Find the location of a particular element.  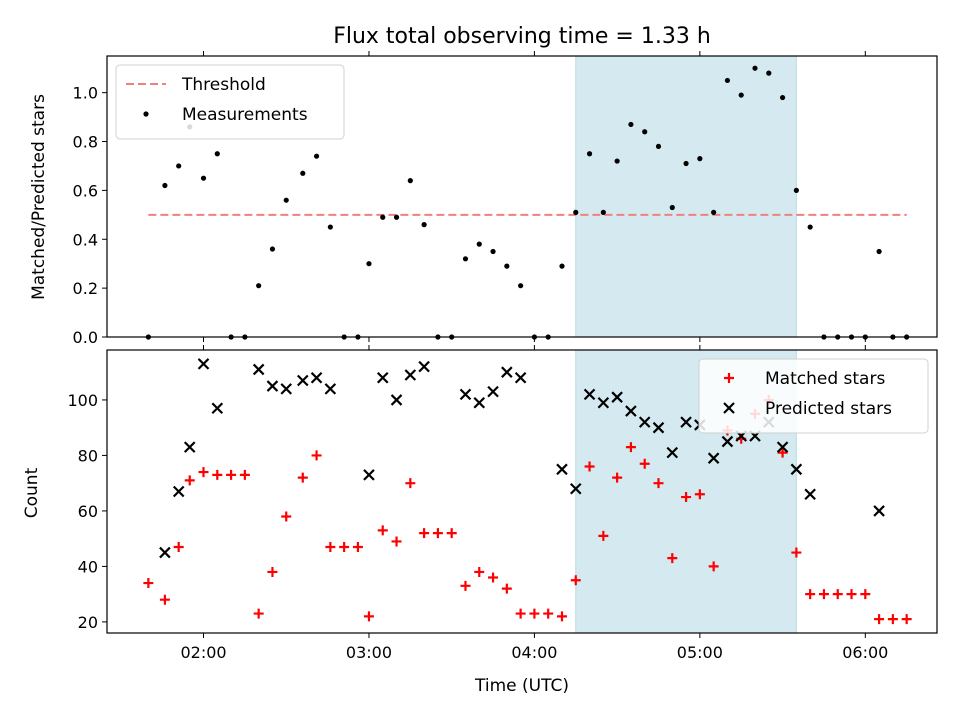

x-axis-label: Time (UTC) is located at coordinates (521, 686).